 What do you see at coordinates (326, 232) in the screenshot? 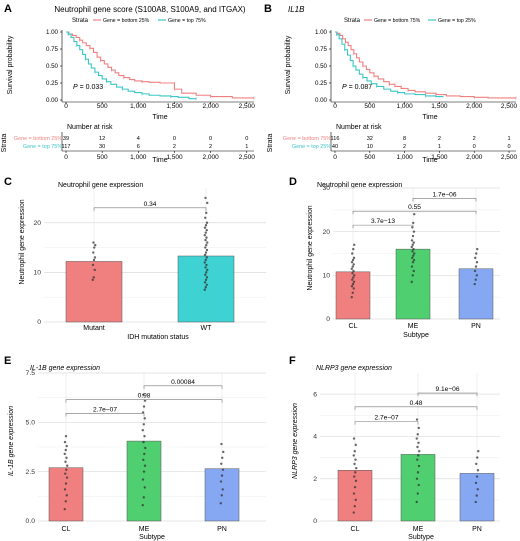
I see `y-tick-label: 20` at bounding box center [326, 232].